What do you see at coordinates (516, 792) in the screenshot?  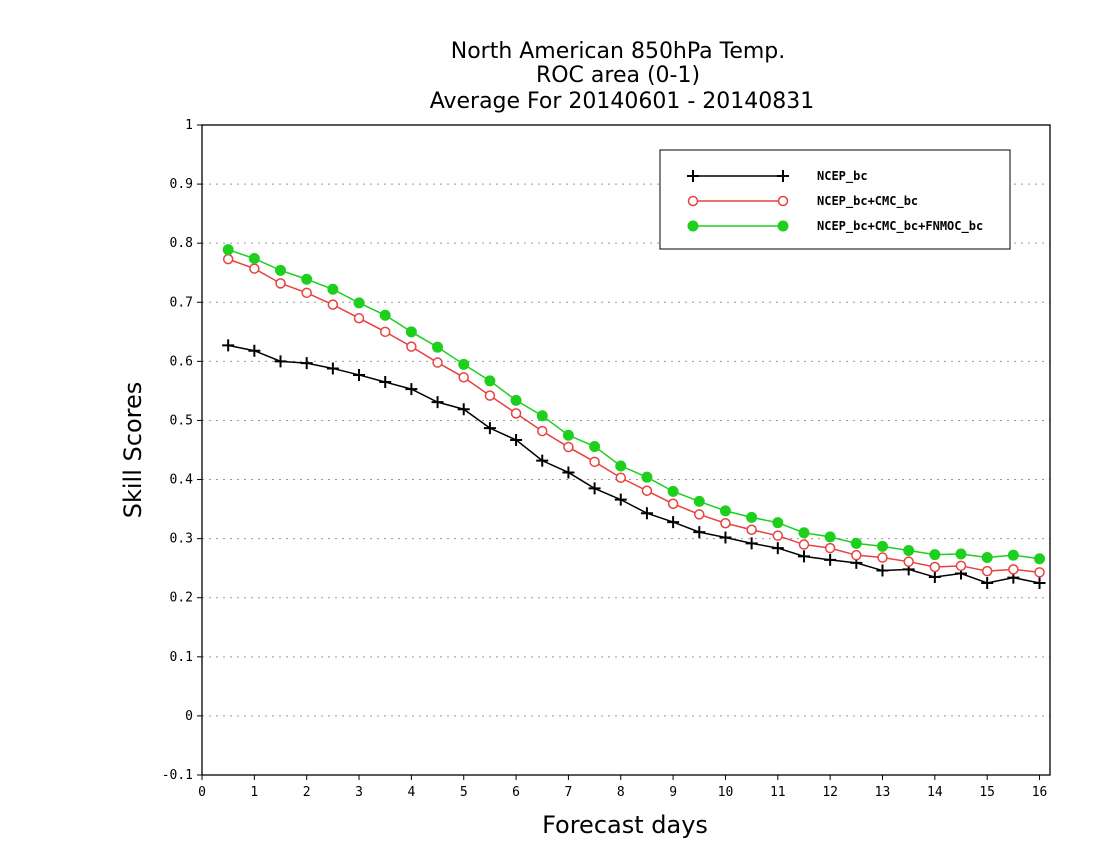 I see `x-tick-label: 6` at bounding box center [516, 792].